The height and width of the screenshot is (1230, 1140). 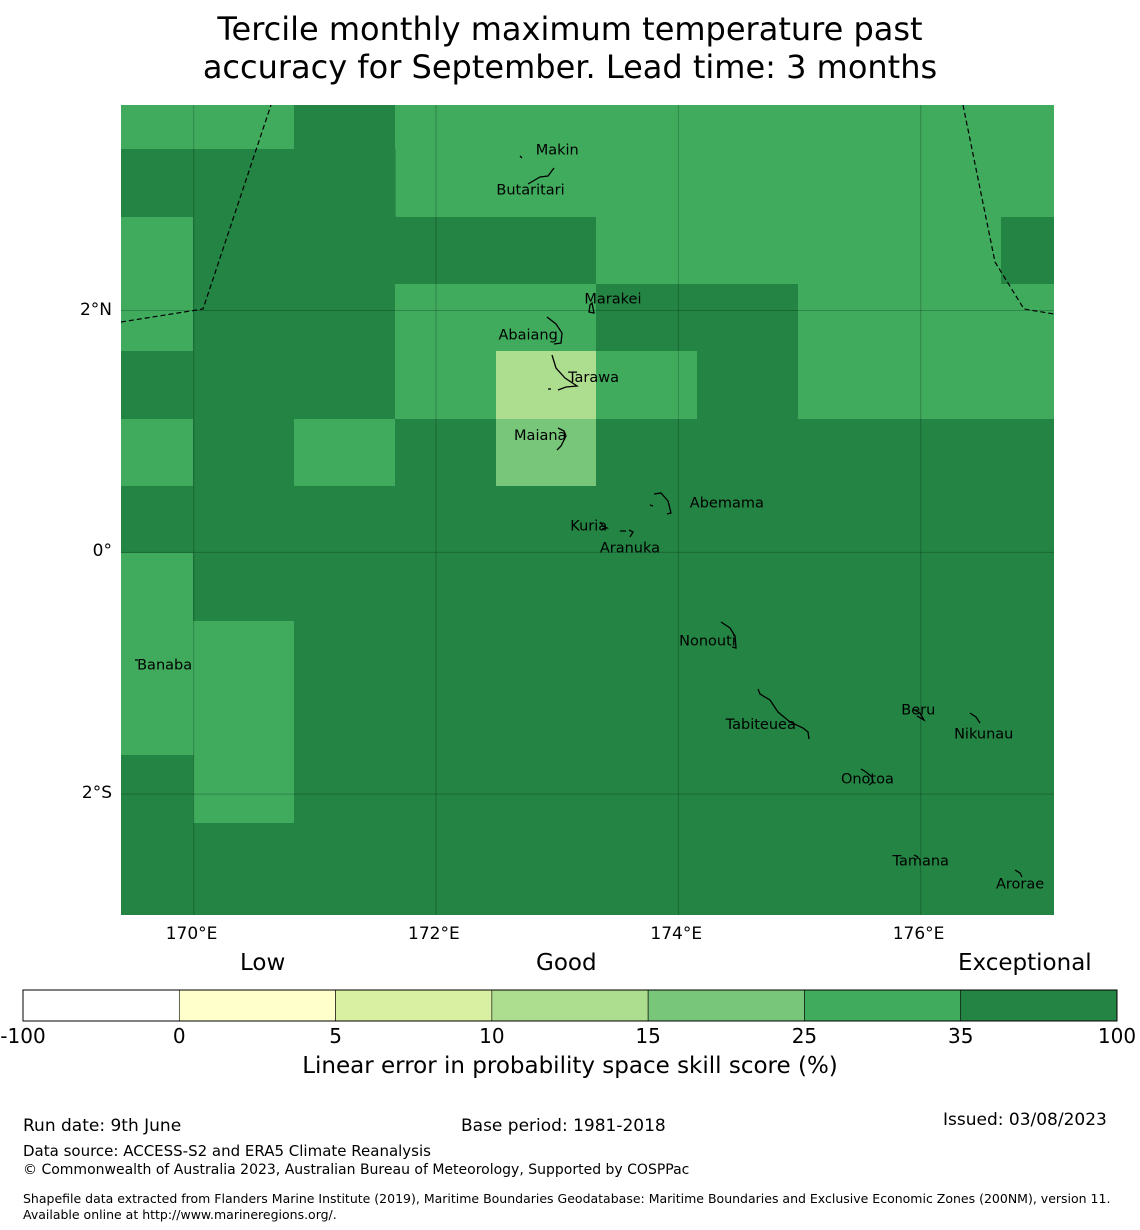 What do you see at coordinates (727, 504) in the screenshot?
I see `place-label: Abemama` at bounding box center [727, 504].